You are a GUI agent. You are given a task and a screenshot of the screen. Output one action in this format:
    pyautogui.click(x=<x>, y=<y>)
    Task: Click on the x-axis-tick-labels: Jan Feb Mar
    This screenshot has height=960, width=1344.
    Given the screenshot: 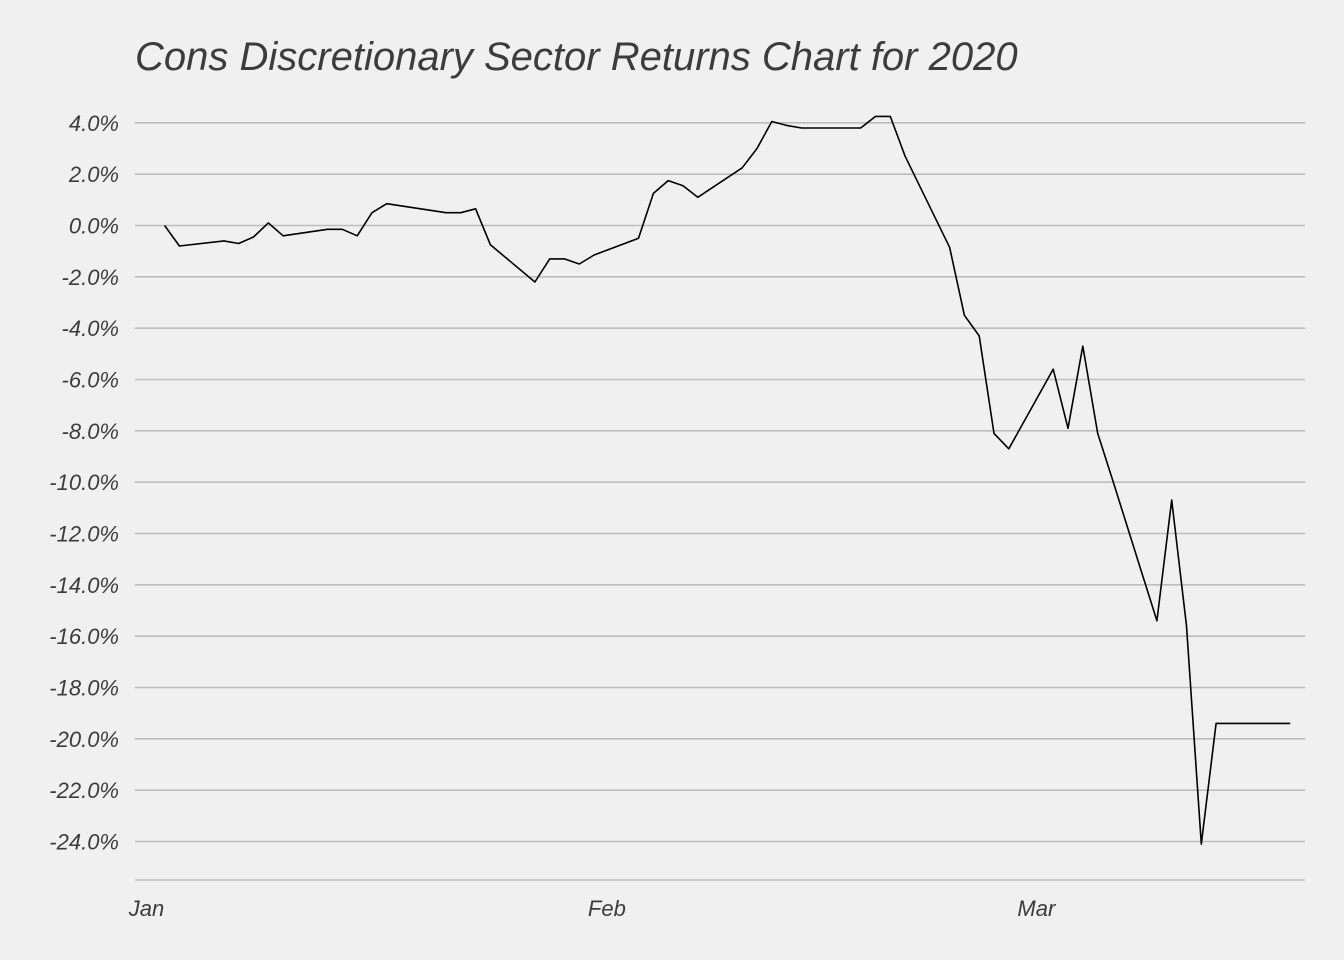 What is the action you would take?
    pyautogui.click(x=592, y=908)
    